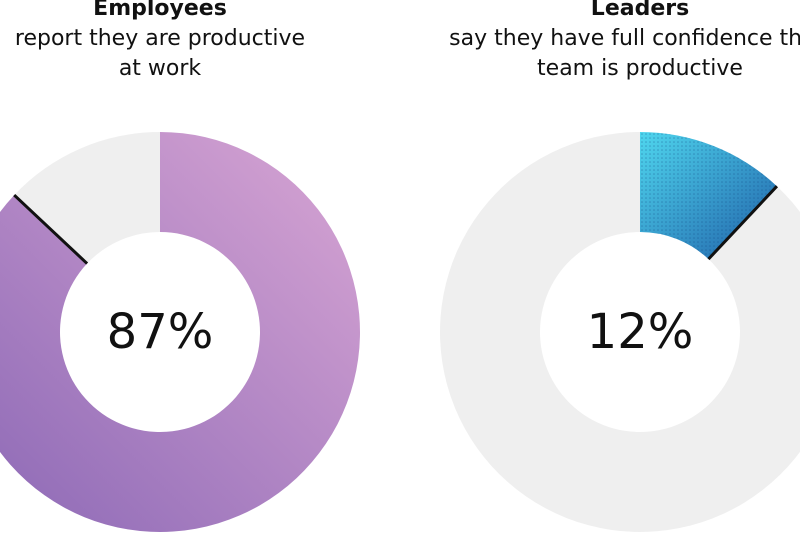  What do you see at coordinates (640, 332) in the screenshot?
I see `leaders-value-label: 12%` at bounding box center [640, 332].